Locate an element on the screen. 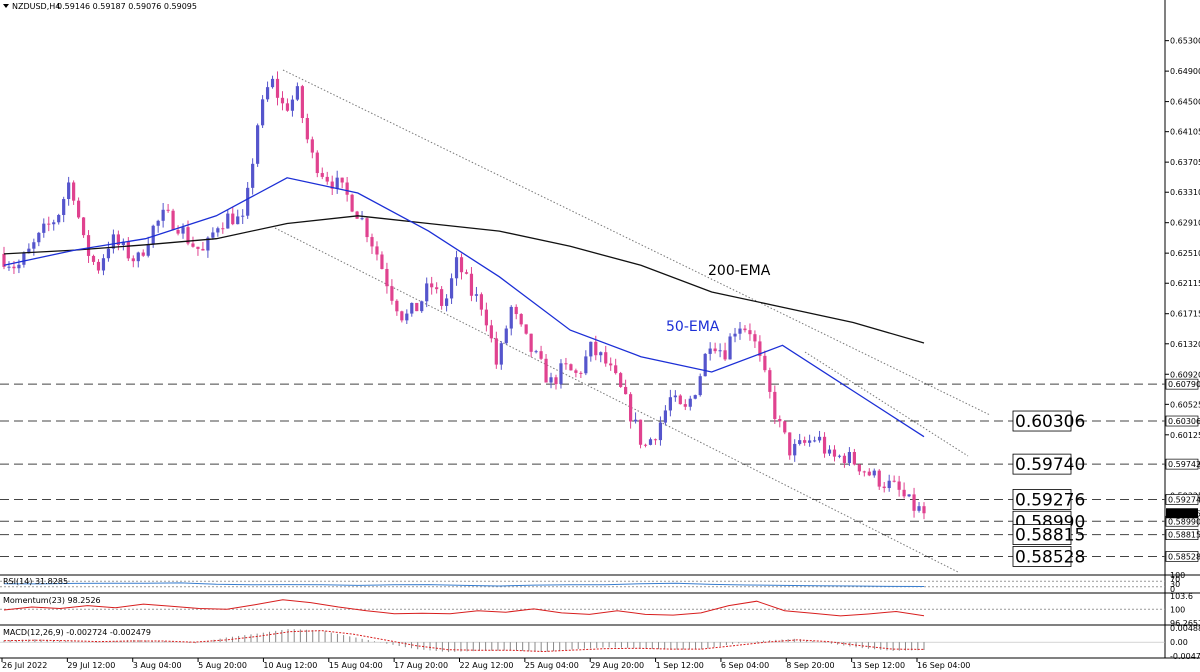  ema200-line is located at coordinates (464, 279).